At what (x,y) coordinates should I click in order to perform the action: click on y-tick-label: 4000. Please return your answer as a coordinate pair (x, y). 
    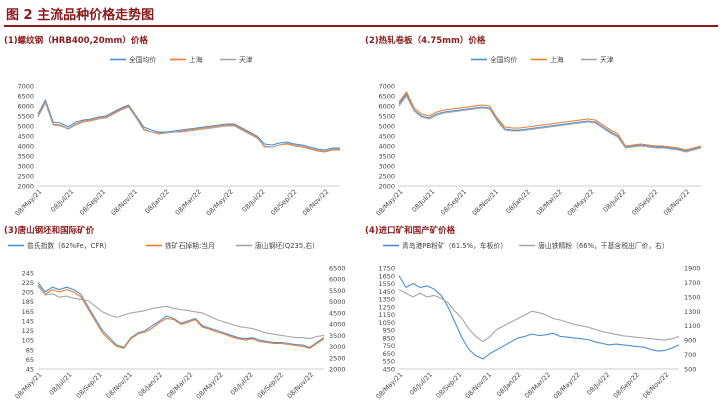
    Looking at the image, I should click on (25, 147).